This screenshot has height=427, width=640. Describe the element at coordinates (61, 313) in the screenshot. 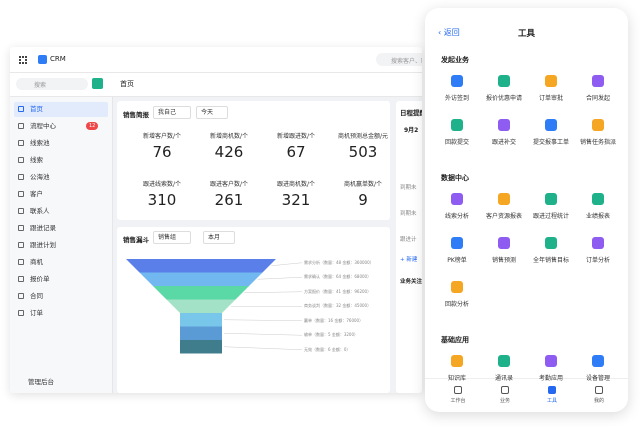

I see `menu-item: 订单` at that location.